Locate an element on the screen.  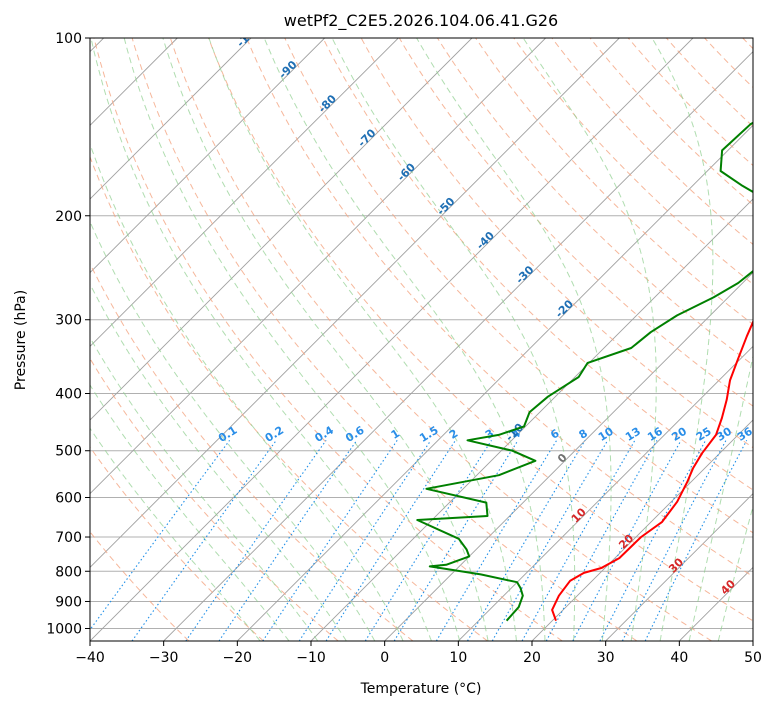
mixing-ratio-label: 3 is located at coordinates (489, 434).